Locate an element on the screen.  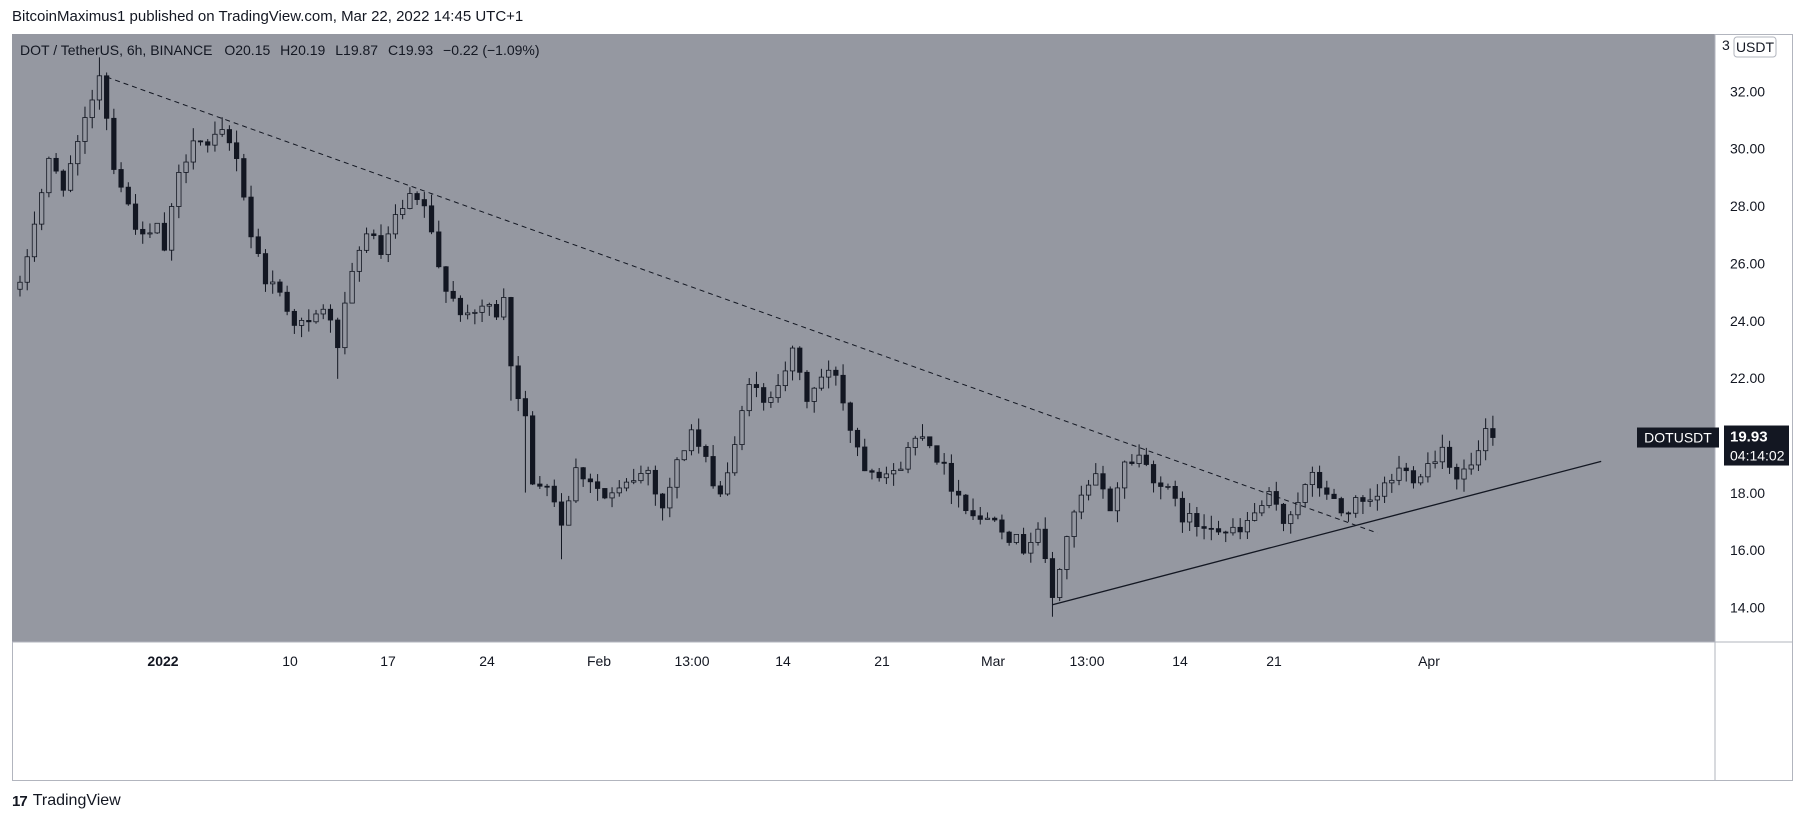
y-tick-label: 22.00 is located at coordinates (1747, 378).